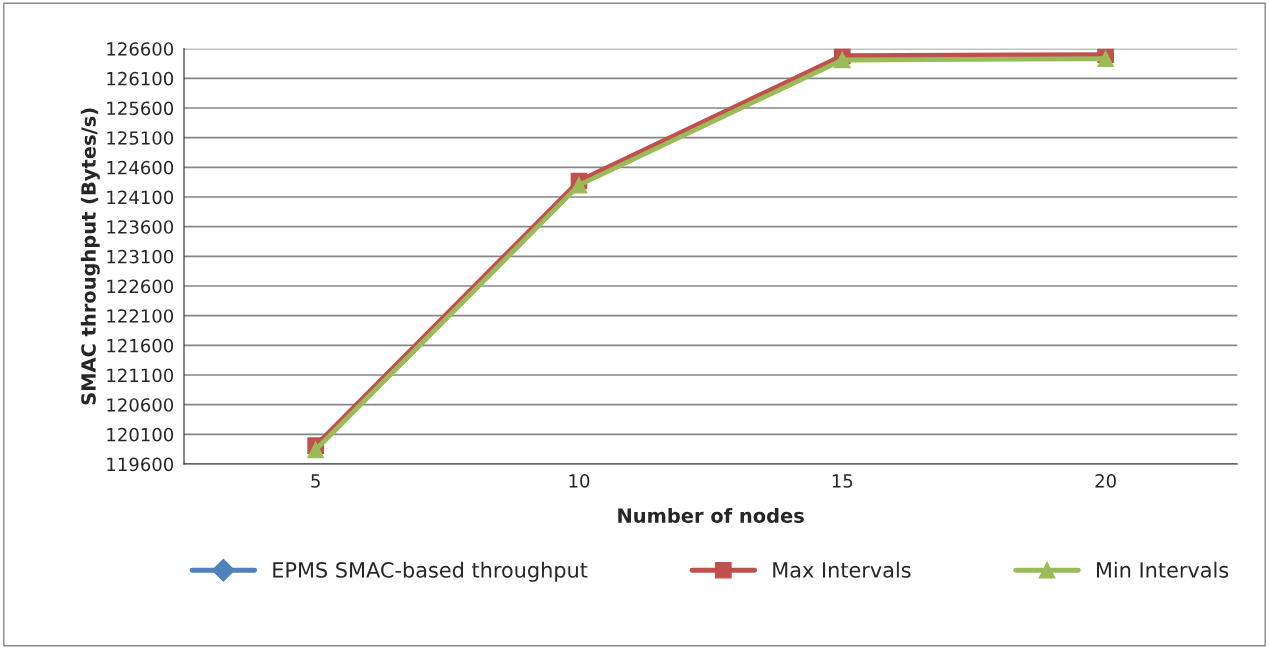  What do you see at coordinates (140, 167) in the screenshot?
I see `y-tick-label: 124600` at bounding box center [140, 167].